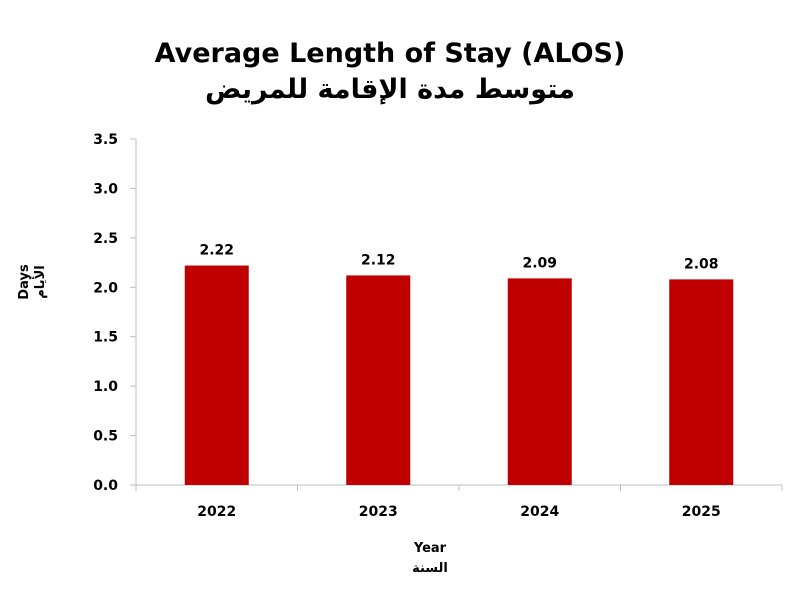 Image resolution: width=804 pixels, height=591 pixels. Describe the element at coordinates (105, 140) in the screenshot. I see `y-tick-label: 3.5` at that location.